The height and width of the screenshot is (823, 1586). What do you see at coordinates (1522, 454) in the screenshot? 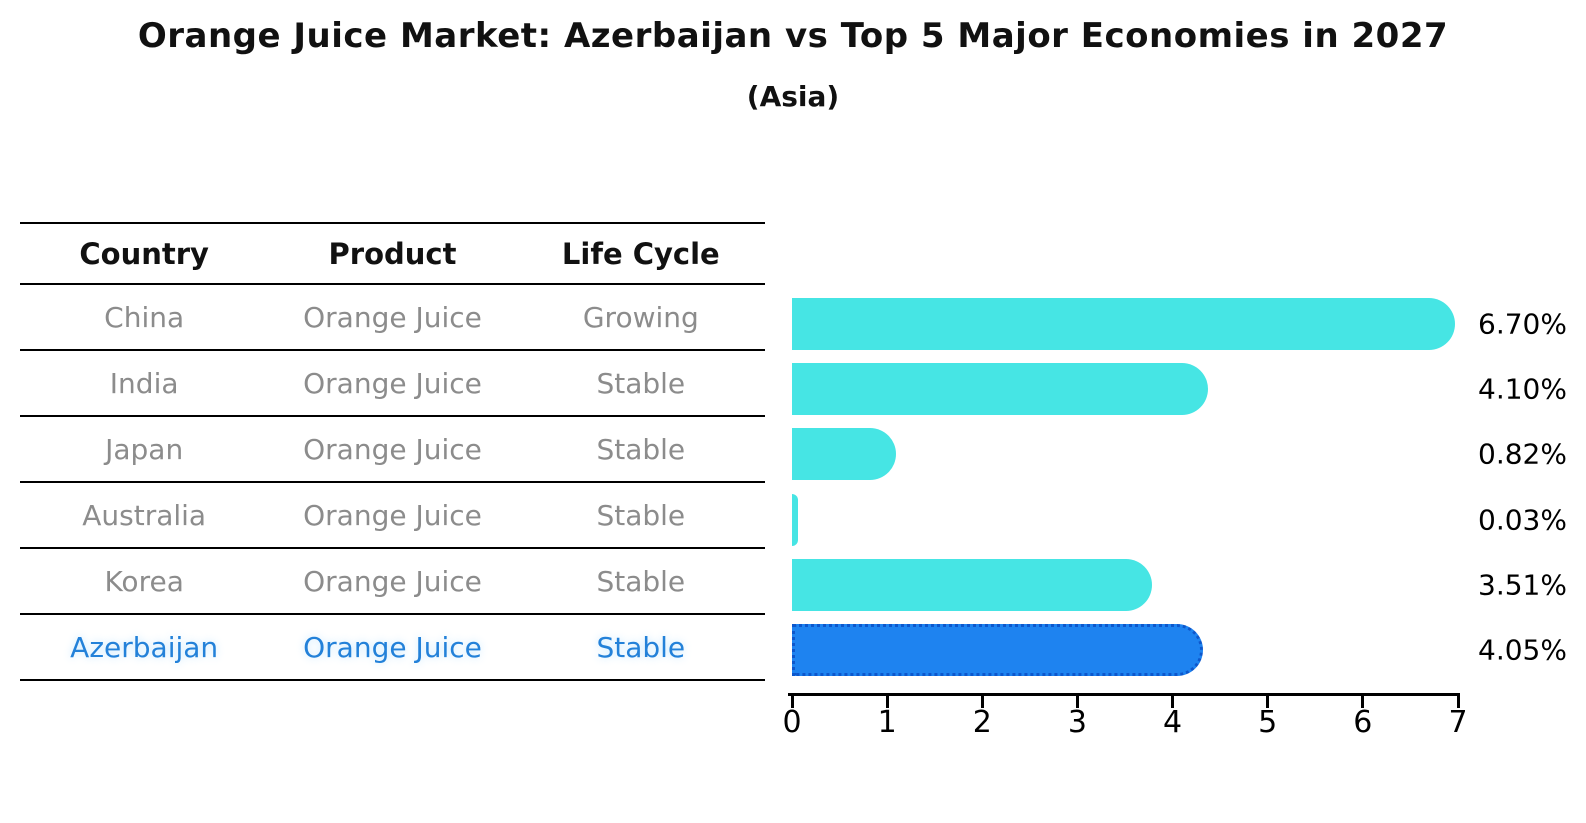
I see `bar-value-label-japan: 0.82%` at bounding box center [1522, 454].